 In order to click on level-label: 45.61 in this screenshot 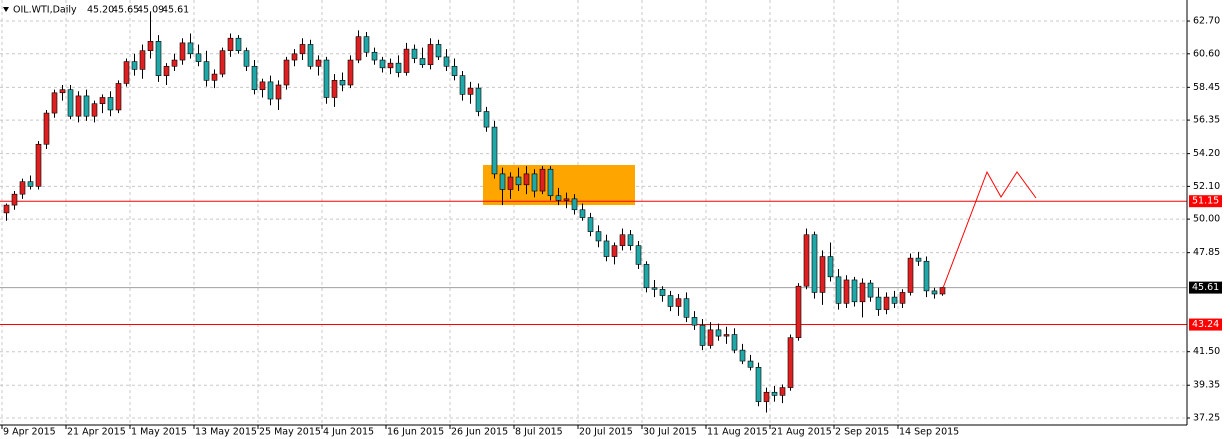, I will do `click(1205, 287)`.